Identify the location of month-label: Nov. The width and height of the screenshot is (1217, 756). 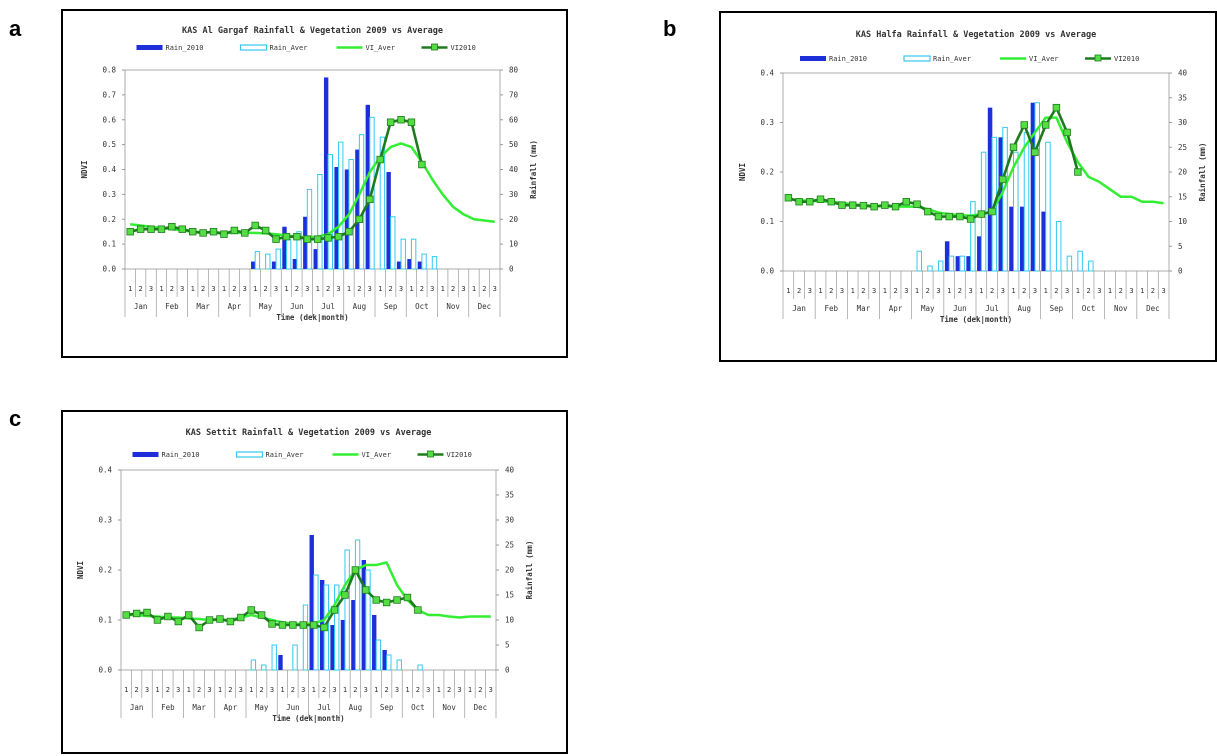
(453, 306).